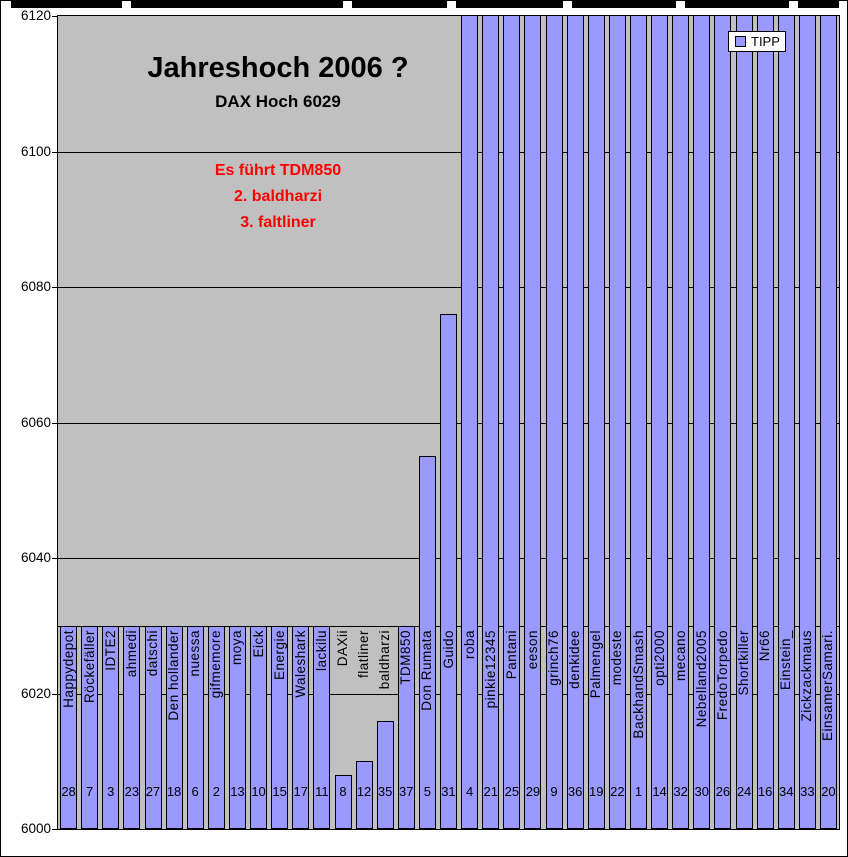 The image size is (848, 857). I want to click on leader-annotation-line: 2. baldharzi, so click(278, 196).